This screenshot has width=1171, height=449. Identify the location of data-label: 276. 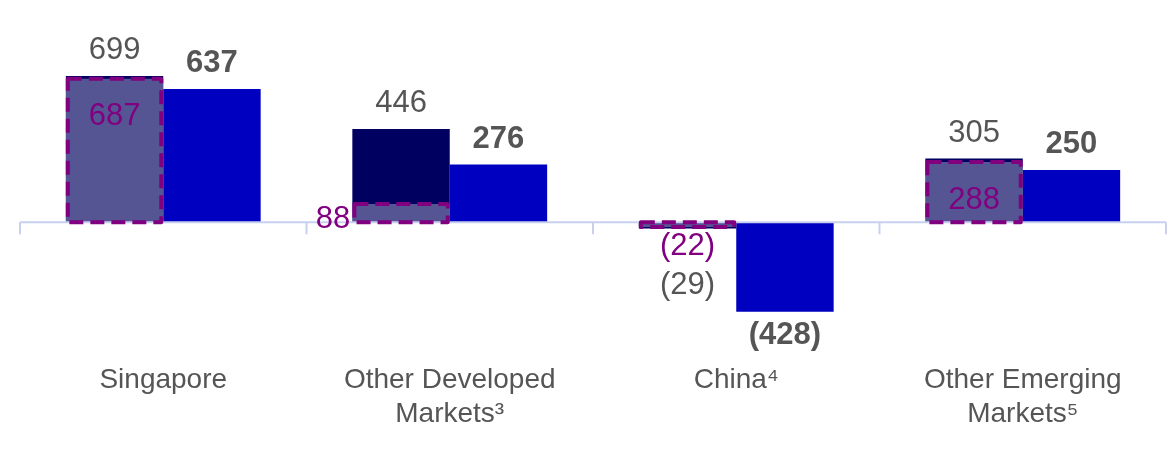
(498, 137).